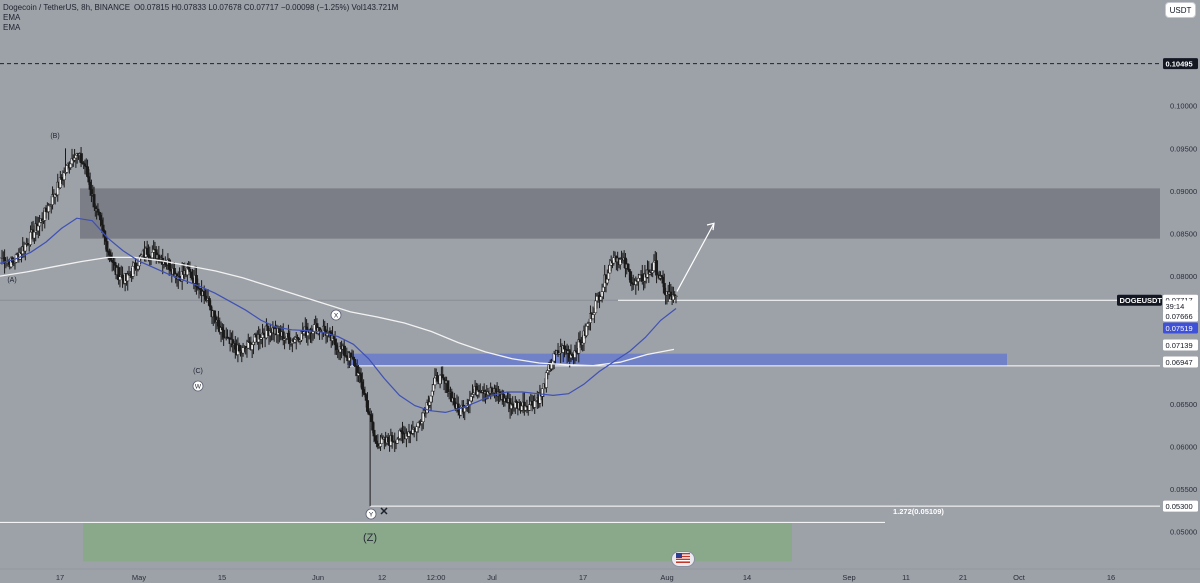 The width and height of the screenshot is (1200, 583). I want to click on price-label: 0.07519, so click(1180, 328).